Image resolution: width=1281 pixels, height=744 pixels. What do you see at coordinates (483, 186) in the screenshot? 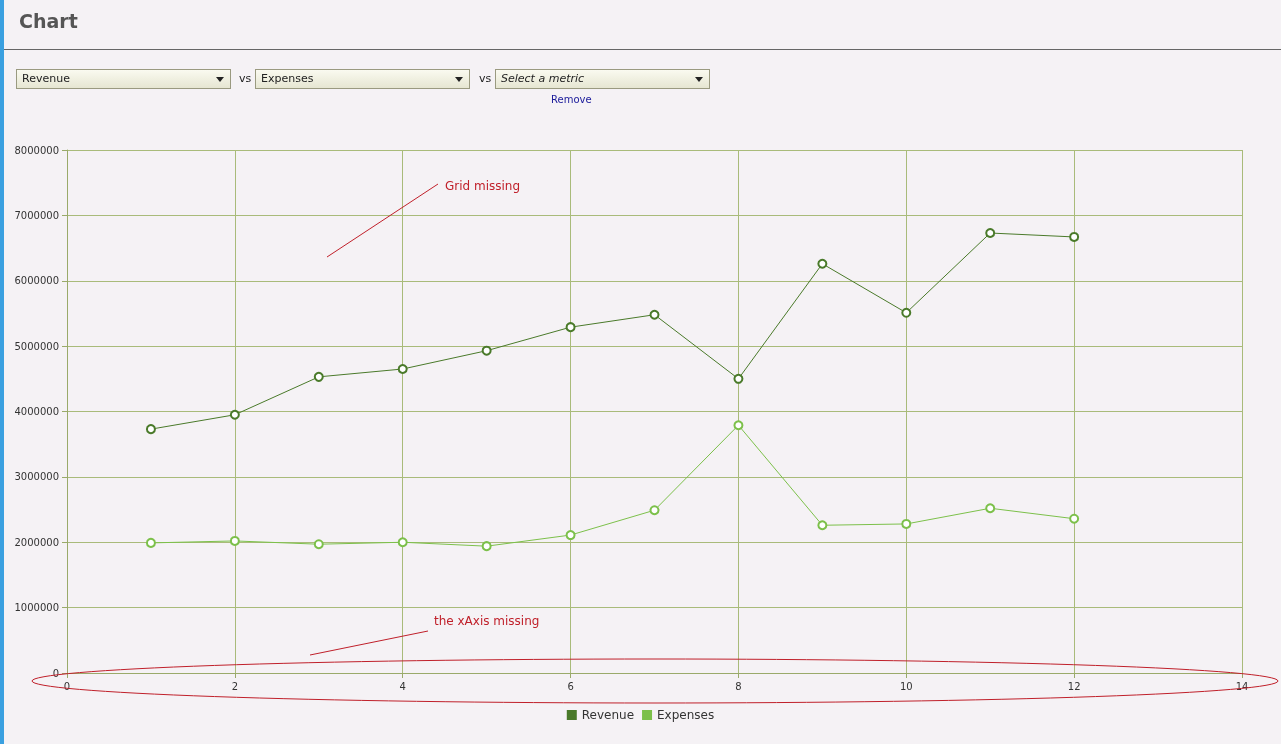
I see `annotation: Grid missing` at bounding box center [483, 186].